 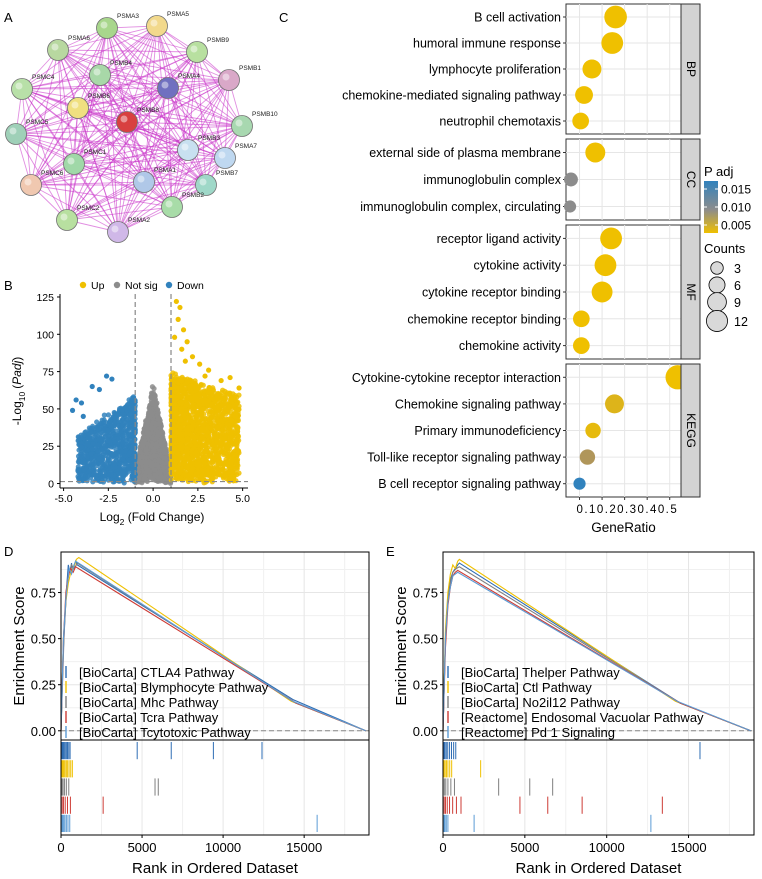 I want to click on panel-a-letter: A, so click(x=8, y=17).